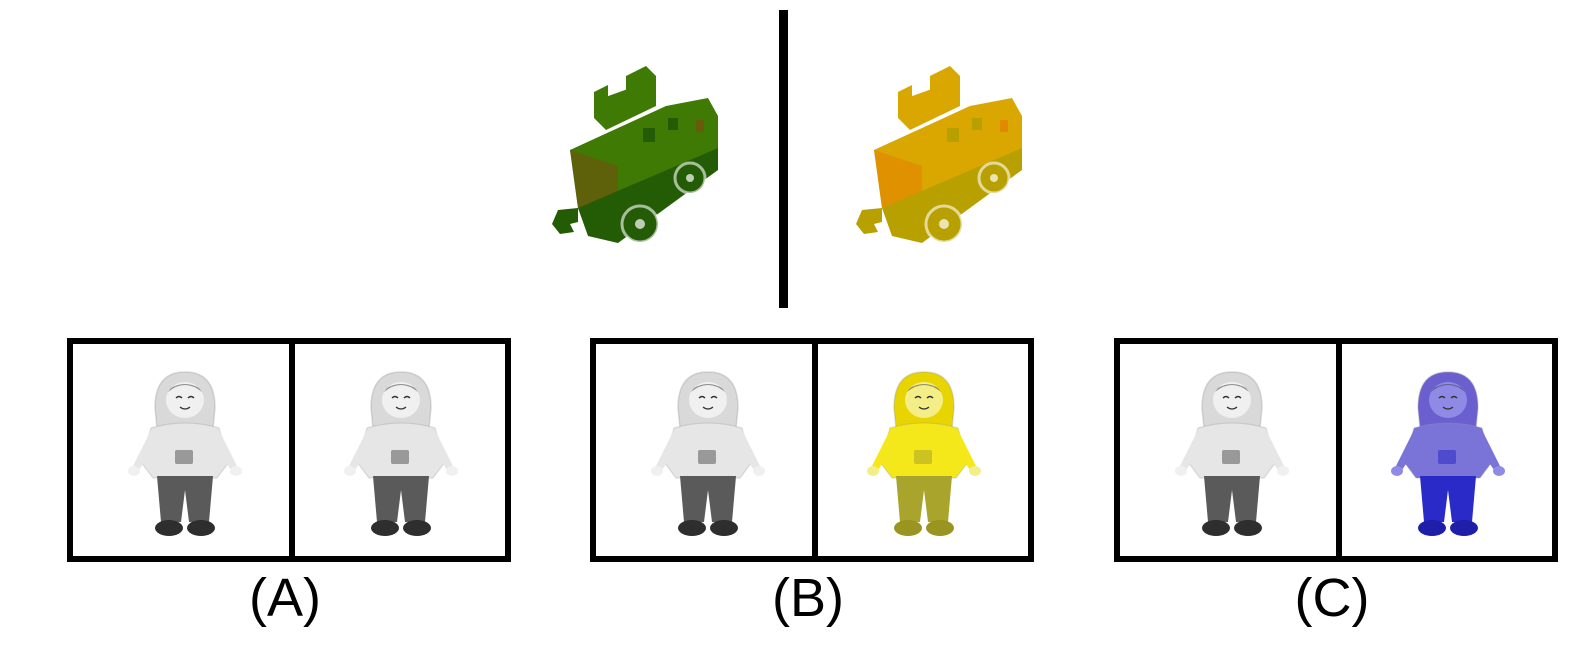 The width and height of the screenshot is (1584, 650). Describe the element at coordinates (1339, 450) in the screenshot. I see `option-c-divider` at that location.